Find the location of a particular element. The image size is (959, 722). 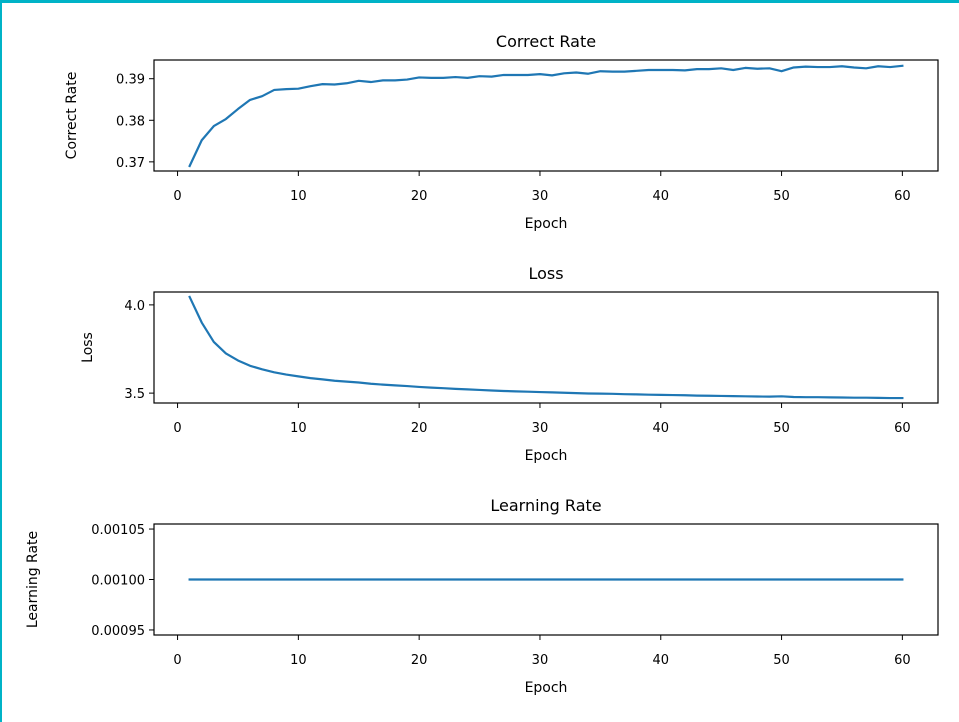

series-line-correct-rate is located at coordinates (546, 116).